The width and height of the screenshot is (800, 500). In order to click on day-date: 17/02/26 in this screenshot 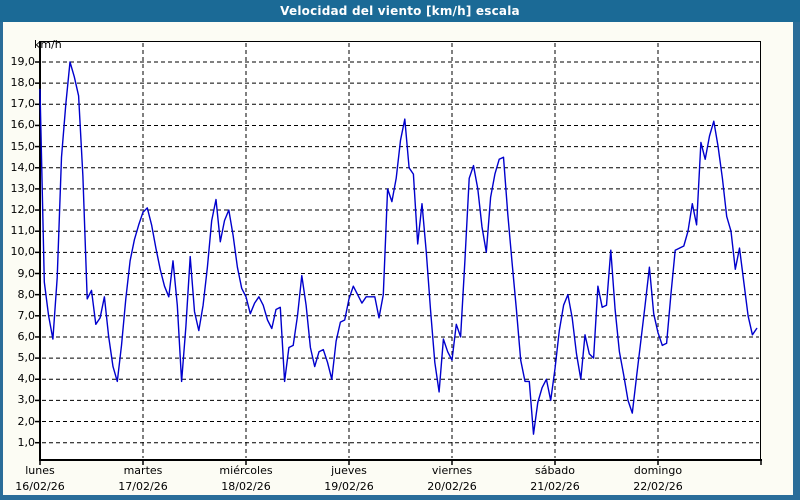, I will do `click(143, 486)`.